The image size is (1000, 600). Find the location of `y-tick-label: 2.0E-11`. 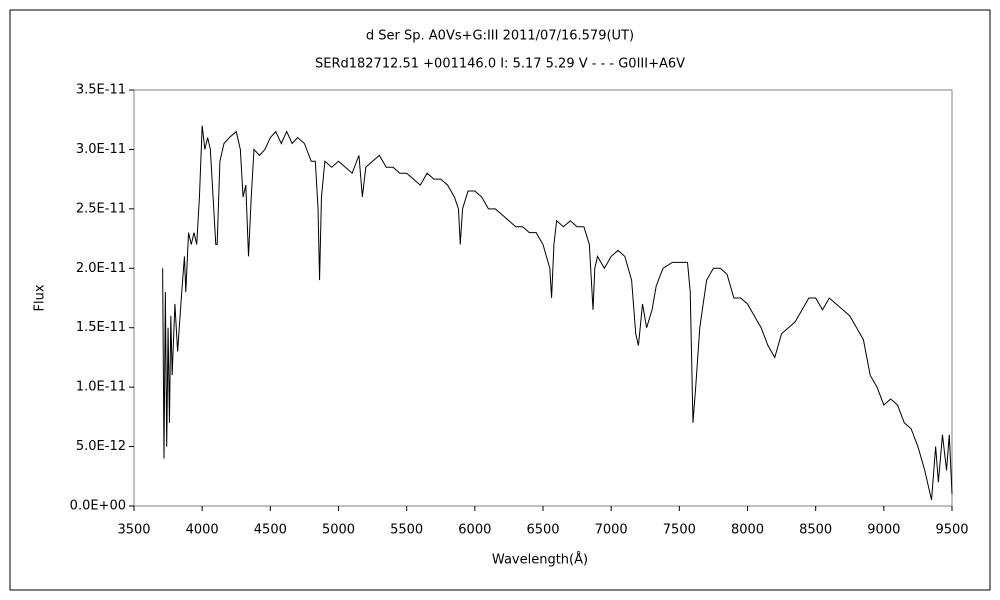

y-tick-label: 2.0E-11 is located at coordinates (101, 268).